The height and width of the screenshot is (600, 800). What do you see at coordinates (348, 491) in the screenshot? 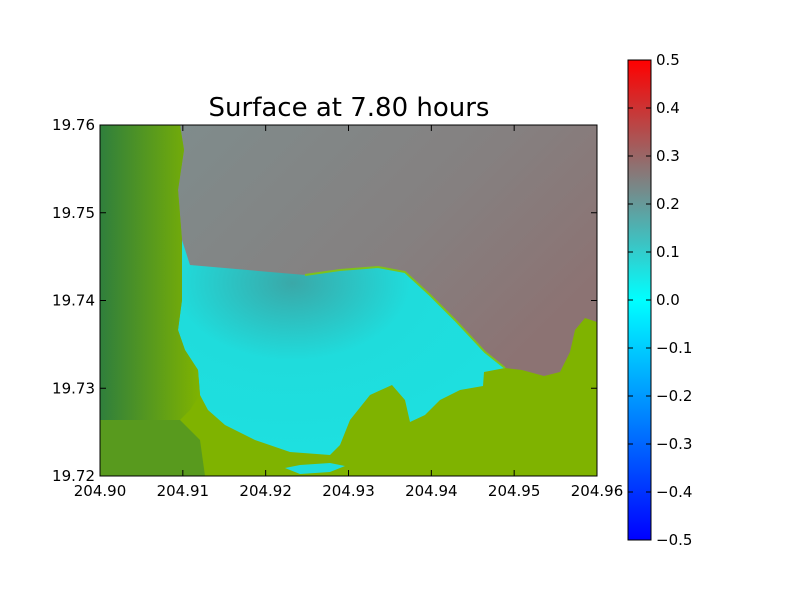
I see `x-tick-label: 204.93` at bounding box center [348, 491].